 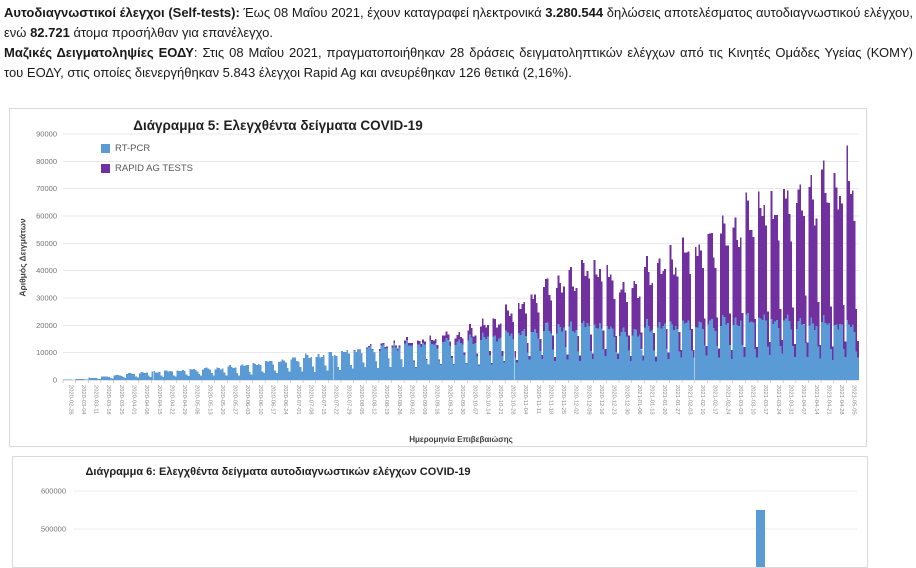 I want to click on rtpcr-legend-label: RT-PCR, so click(x=132, y=148).